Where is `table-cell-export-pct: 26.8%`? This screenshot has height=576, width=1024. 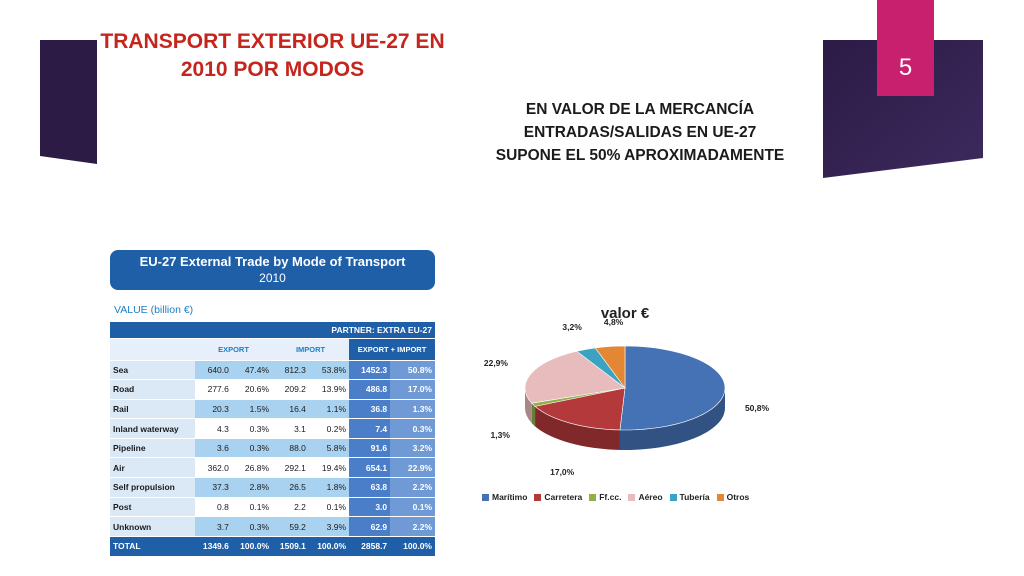 table-cell-export-pct: 26.8% is located at coordinates (252, 468).